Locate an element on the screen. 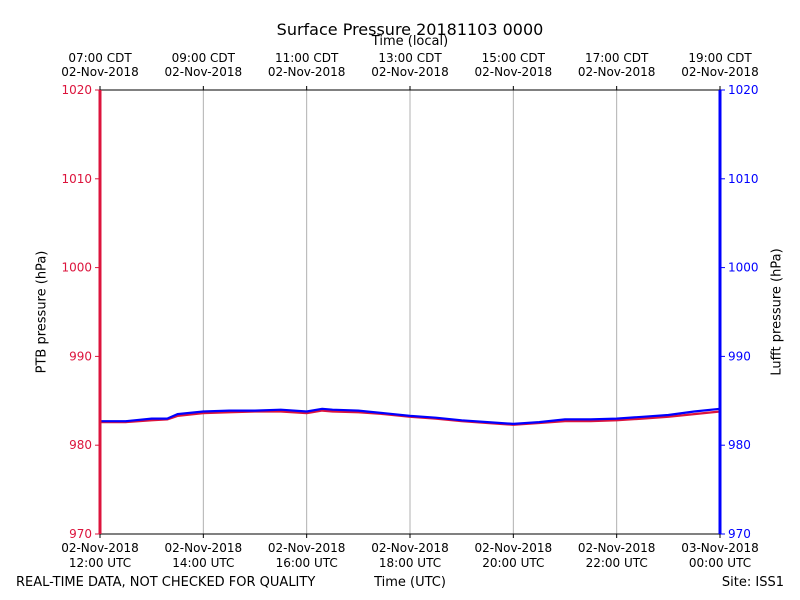  top-x-tick-label: 13:00 CDT is located at coordinates (410, 58).